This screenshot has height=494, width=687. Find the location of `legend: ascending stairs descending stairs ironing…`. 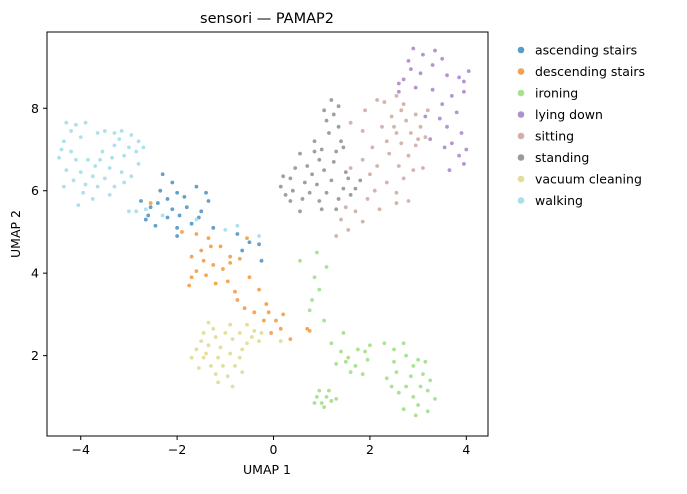

legend: ascending stairs descending stairs ironing… is located at coordinates (581, 125).